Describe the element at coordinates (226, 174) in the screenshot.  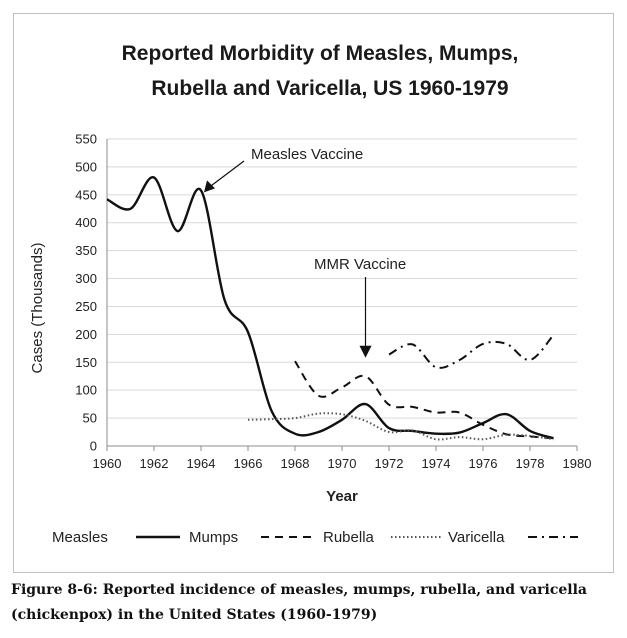
I see `annotation-arrow-shaft` at that location.